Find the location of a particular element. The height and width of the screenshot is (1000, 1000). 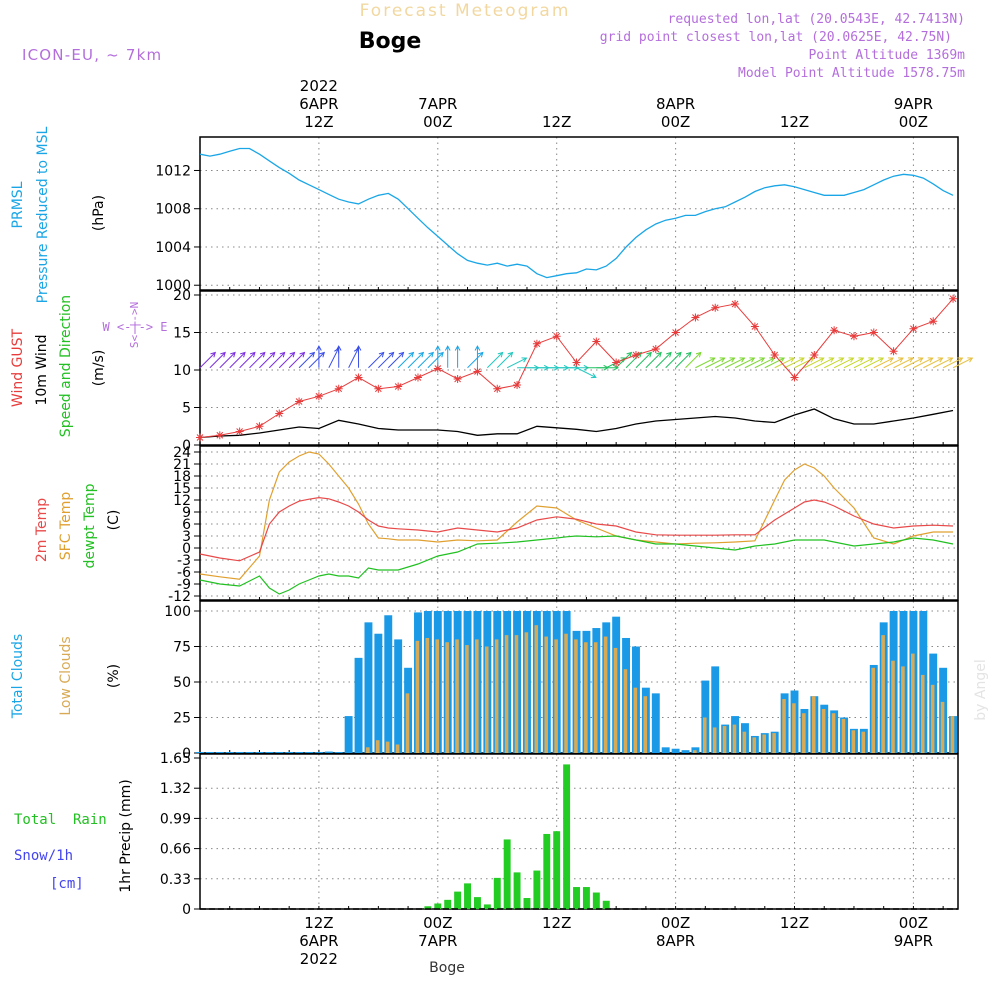

precip-ytick-label: 0.33 is located at coordinates (175, 880).